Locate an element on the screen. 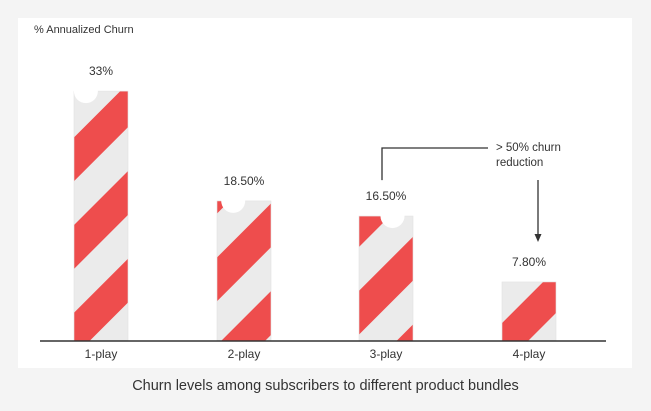 This screenshot has height=411, width=651. data-label-1-play: 33% is located at coordinates (101, 71).